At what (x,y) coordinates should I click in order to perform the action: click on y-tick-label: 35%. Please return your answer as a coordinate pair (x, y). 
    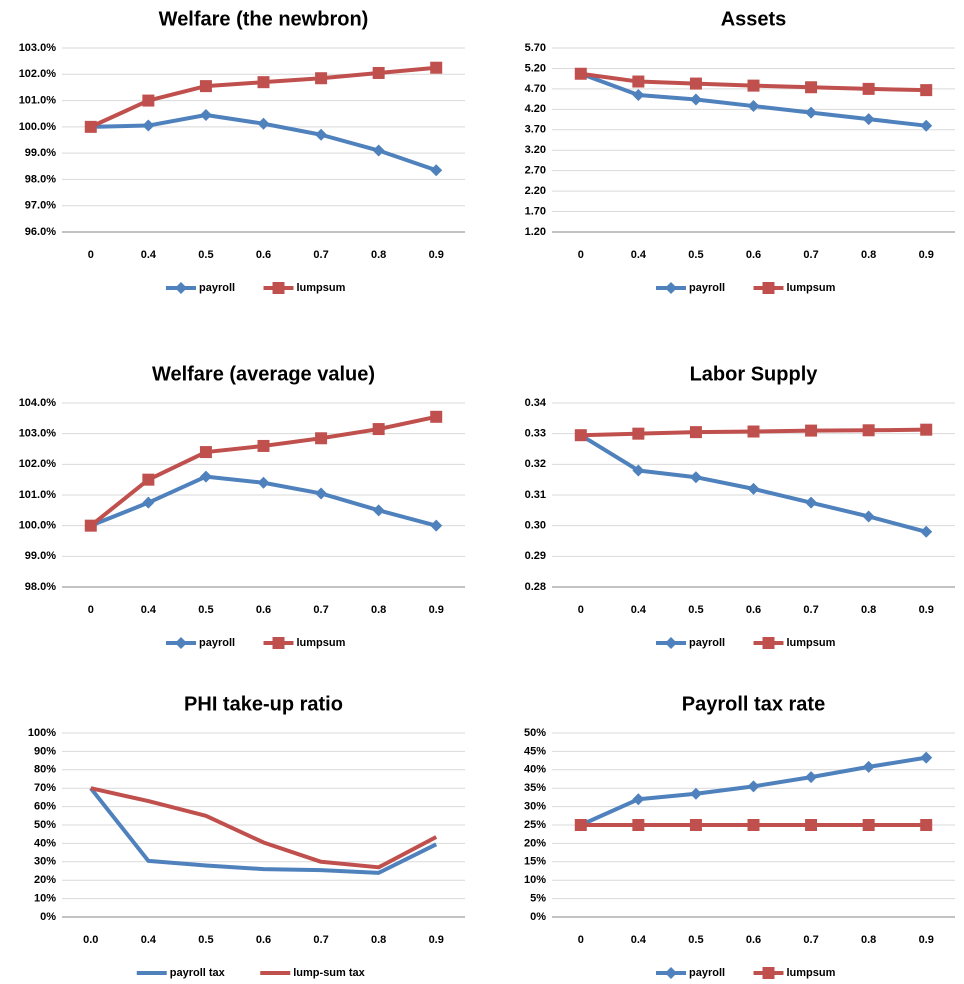
    Looking at the image, I should click on (535, 788).